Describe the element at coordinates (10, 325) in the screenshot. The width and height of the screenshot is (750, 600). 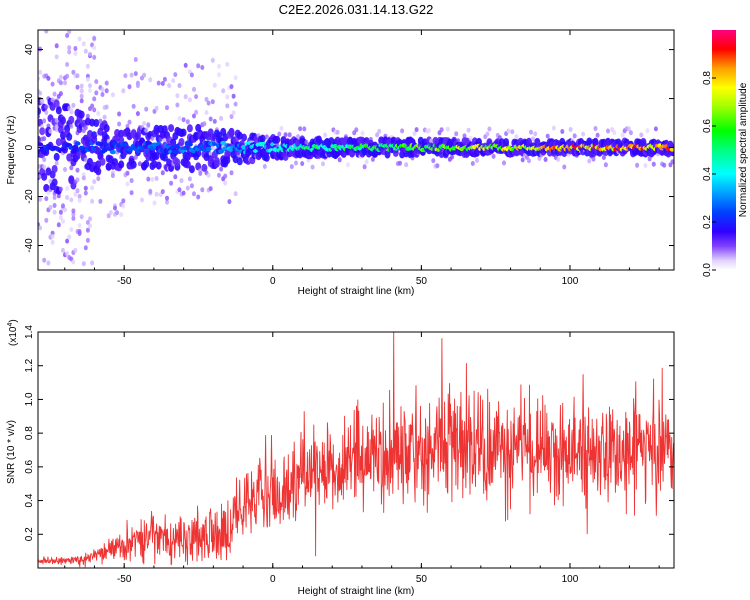
I see `snr-scale-exponent: 4` at that location.